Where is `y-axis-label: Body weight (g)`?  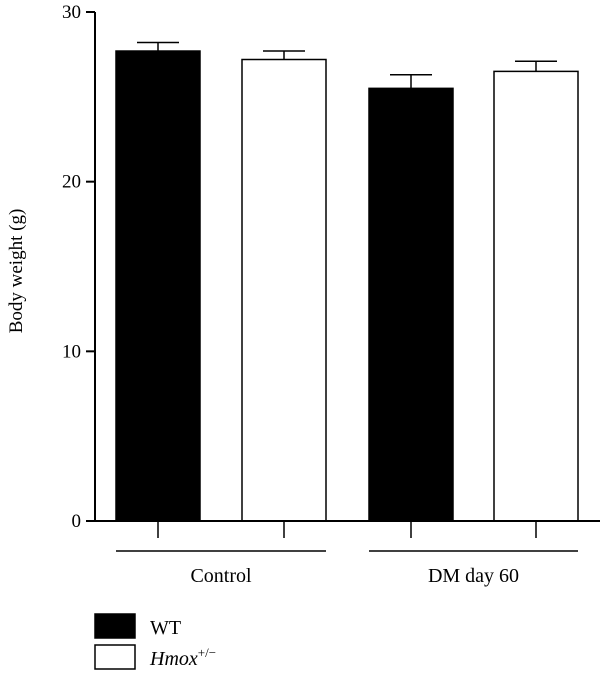
y-axis-label: Body weight (g) is located at coordinates (16, 271).